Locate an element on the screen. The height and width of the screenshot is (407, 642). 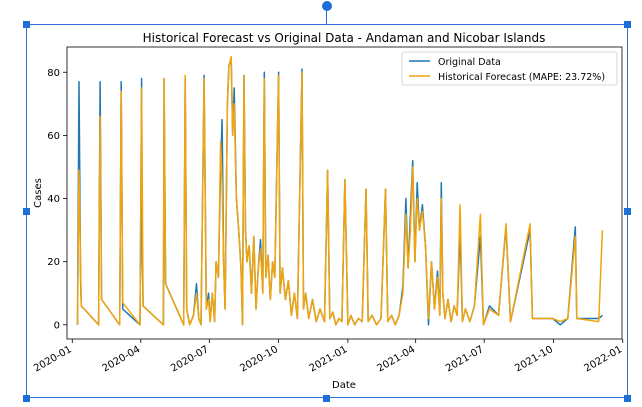
legend-box is located at coordinates (509, 68).